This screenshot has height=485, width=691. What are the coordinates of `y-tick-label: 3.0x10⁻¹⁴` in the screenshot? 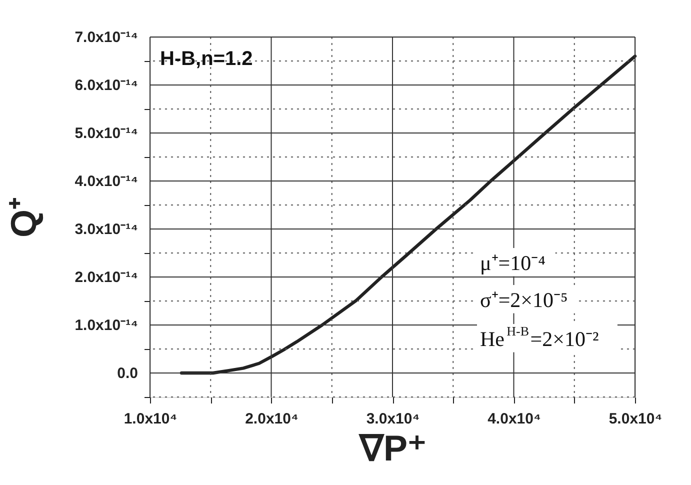 It's located at (106, 229).